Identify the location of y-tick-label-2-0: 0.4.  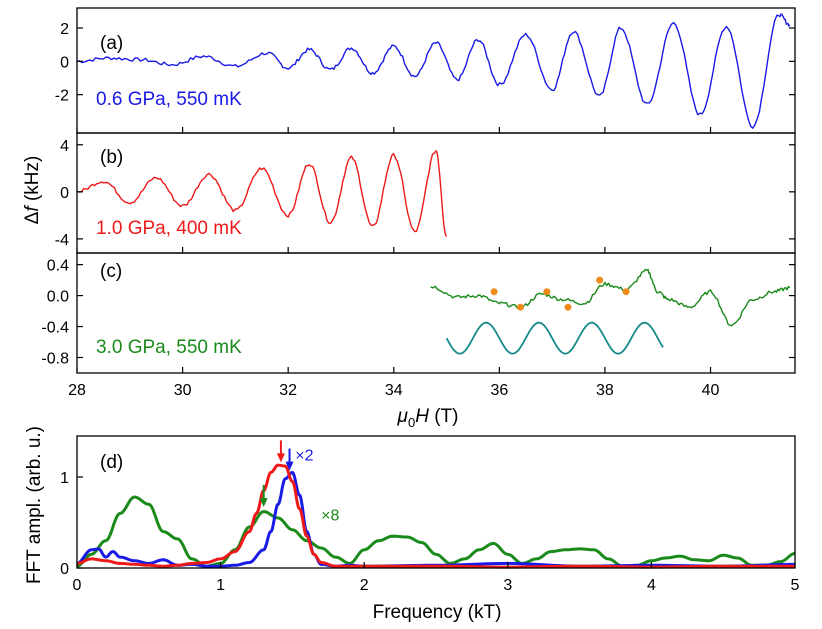
(58, 266).